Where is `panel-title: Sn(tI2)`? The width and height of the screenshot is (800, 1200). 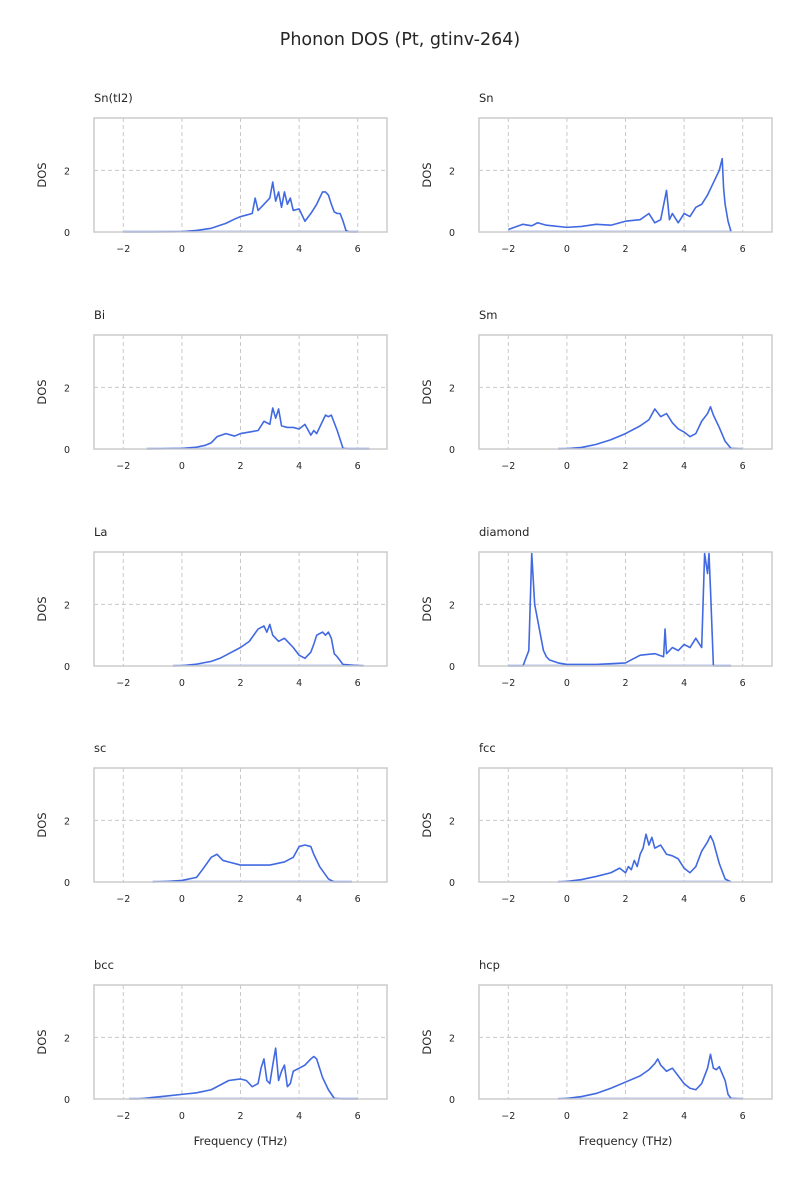 panel-title: Sn(tI2) is located at coordinates (113, 98).